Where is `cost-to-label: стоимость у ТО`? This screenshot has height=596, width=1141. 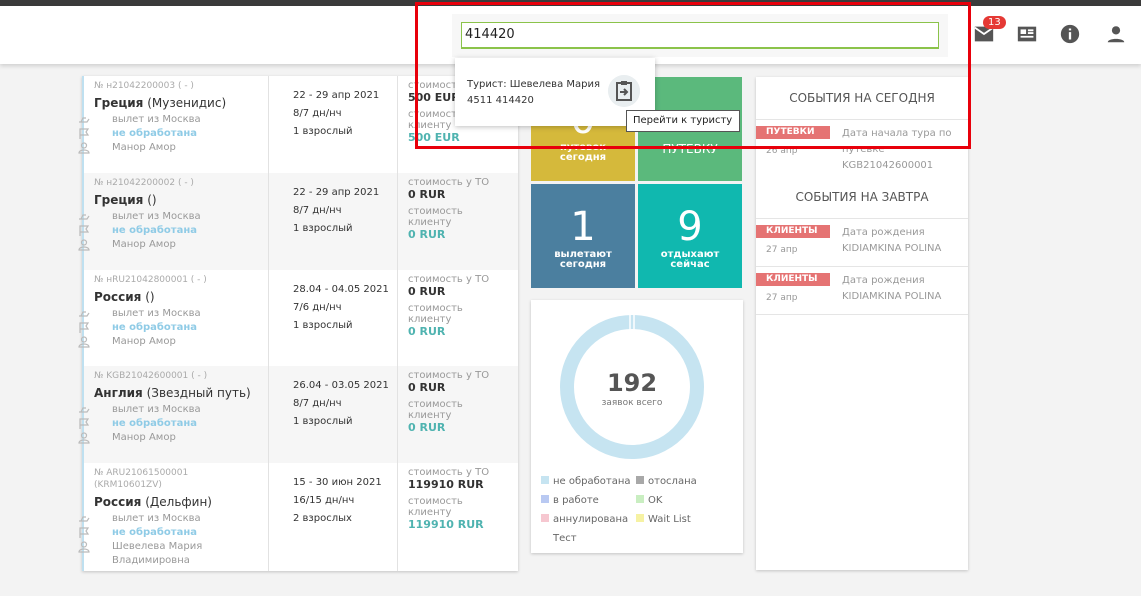
cost-to-label: стоимость у ТО is located at coordinates (449, 472).